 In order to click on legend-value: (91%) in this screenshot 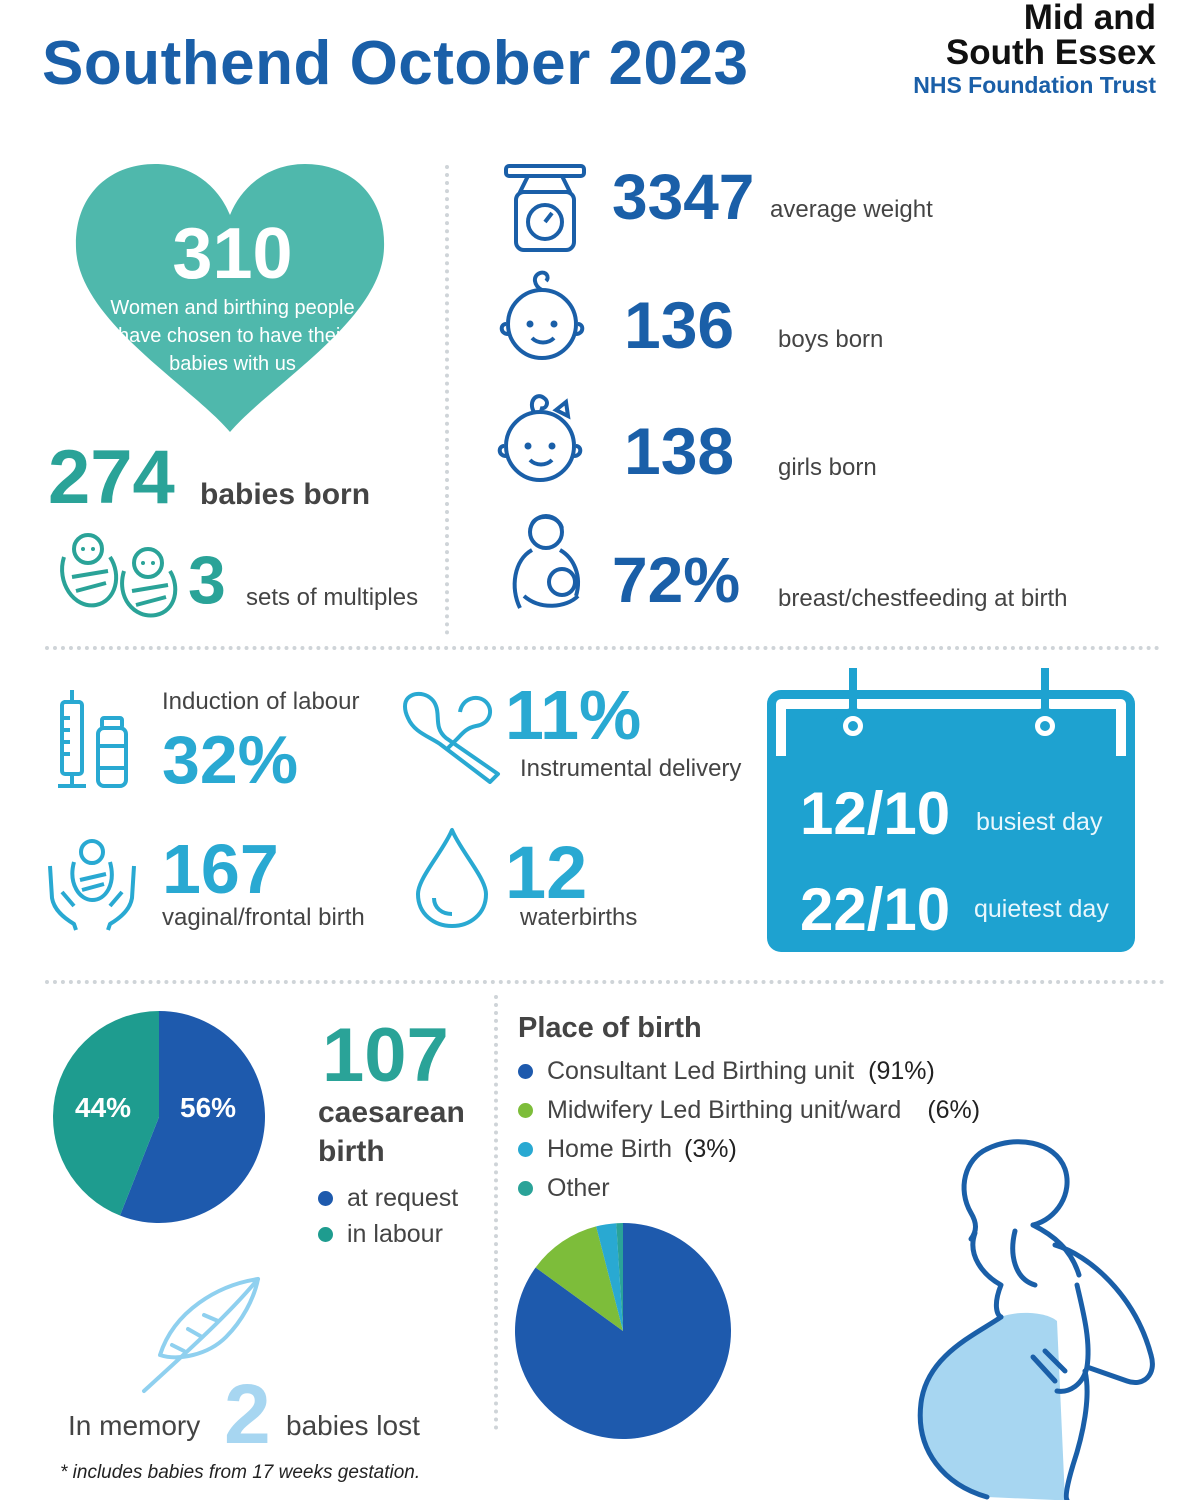, I will do `click(901, 1071)`.